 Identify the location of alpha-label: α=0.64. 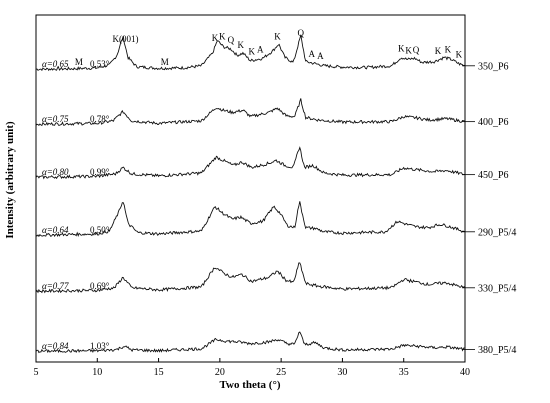
(55, 230).